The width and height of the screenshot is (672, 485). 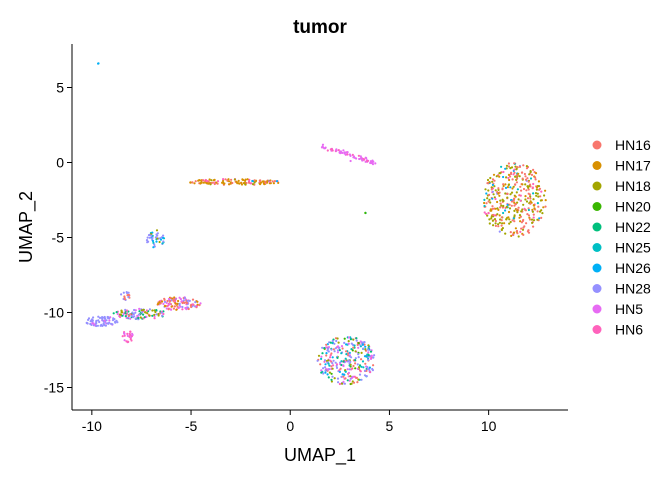 What do you see at coordinates (54, 313) in the screenshot?
I see `y-tick-label: -10` at bounding box center [54, 313].